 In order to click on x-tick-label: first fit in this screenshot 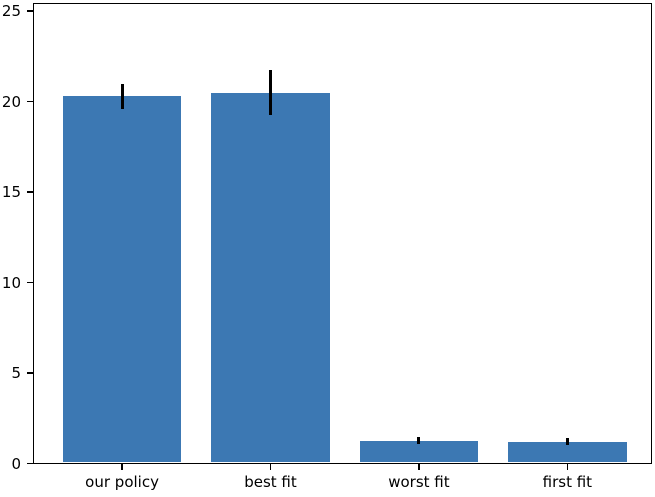, I will do `click(567, 481)`.